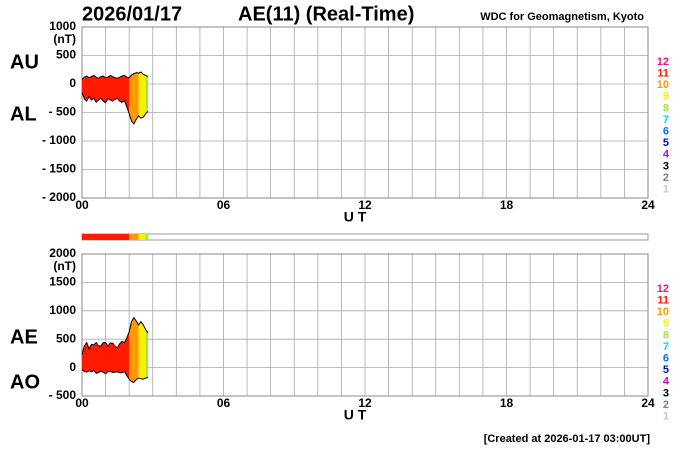  Describe the element at coordinates (365, 237) in the screenshot. I see `station-bar-frame` at that location.